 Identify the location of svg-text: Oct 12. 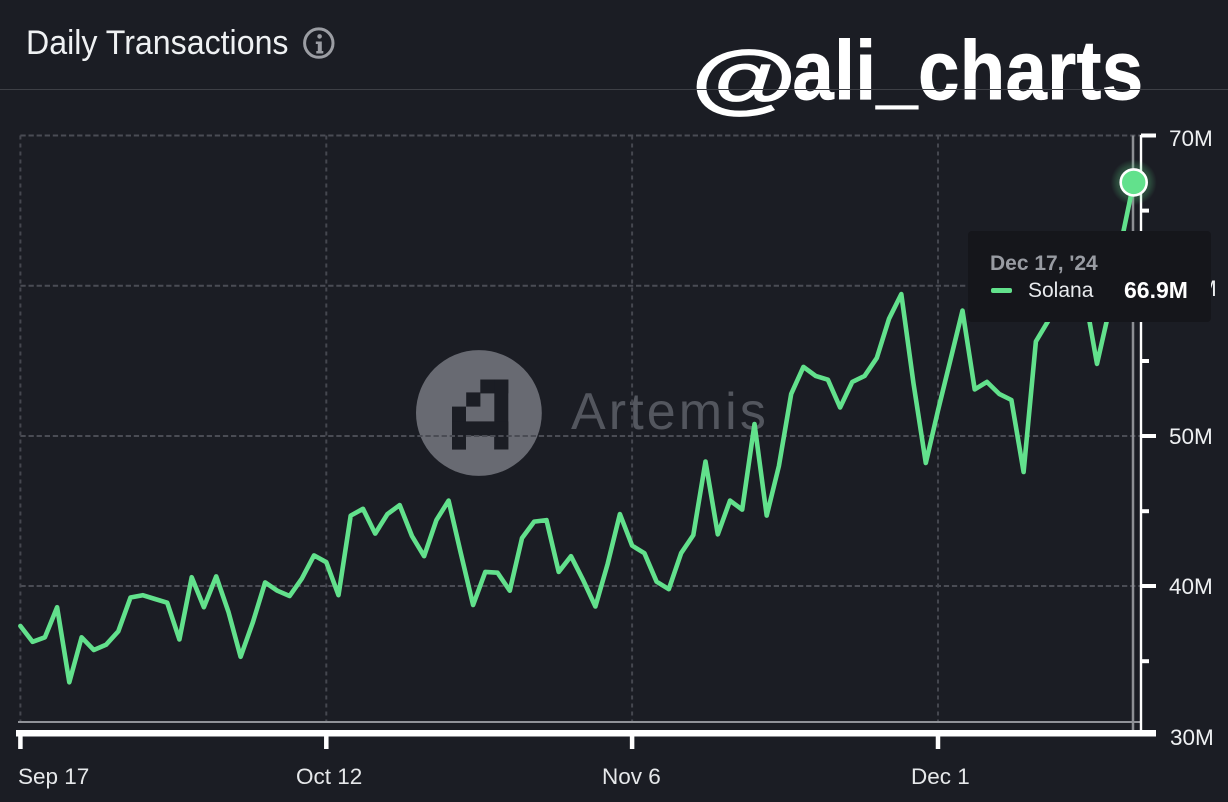
(329, 776).